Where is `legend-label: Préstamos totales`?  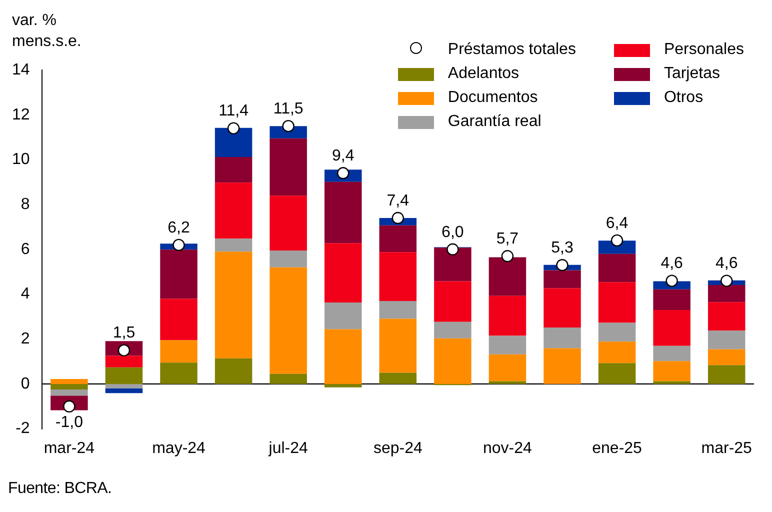 legend-label: Préstamos totales is located at coordinates (512, 50).